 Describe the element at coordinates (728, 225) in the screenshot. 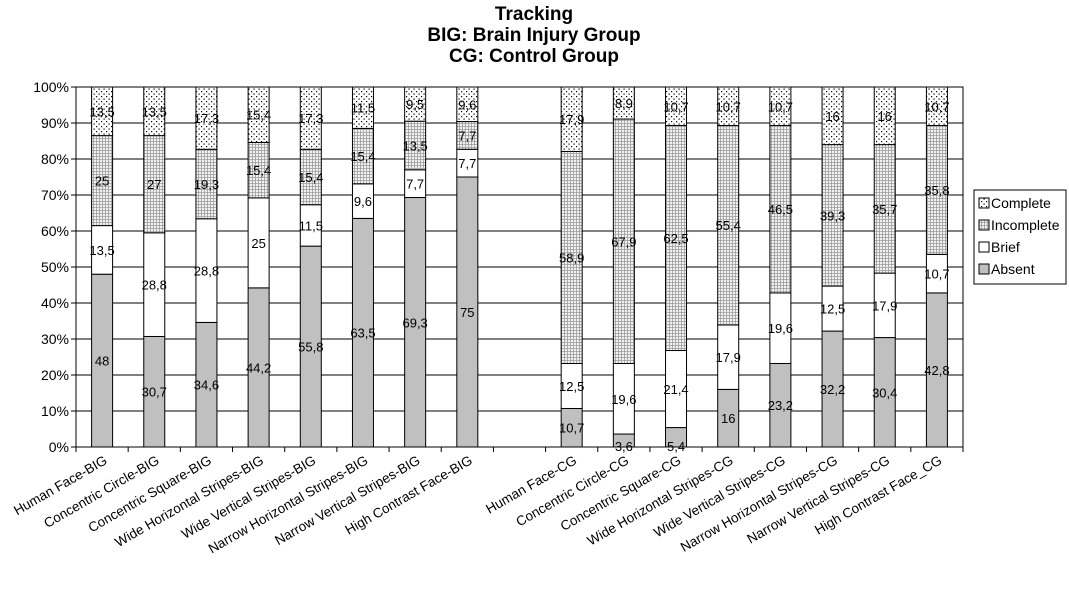

I see `data-label-incomplete: 55,4` at that location.